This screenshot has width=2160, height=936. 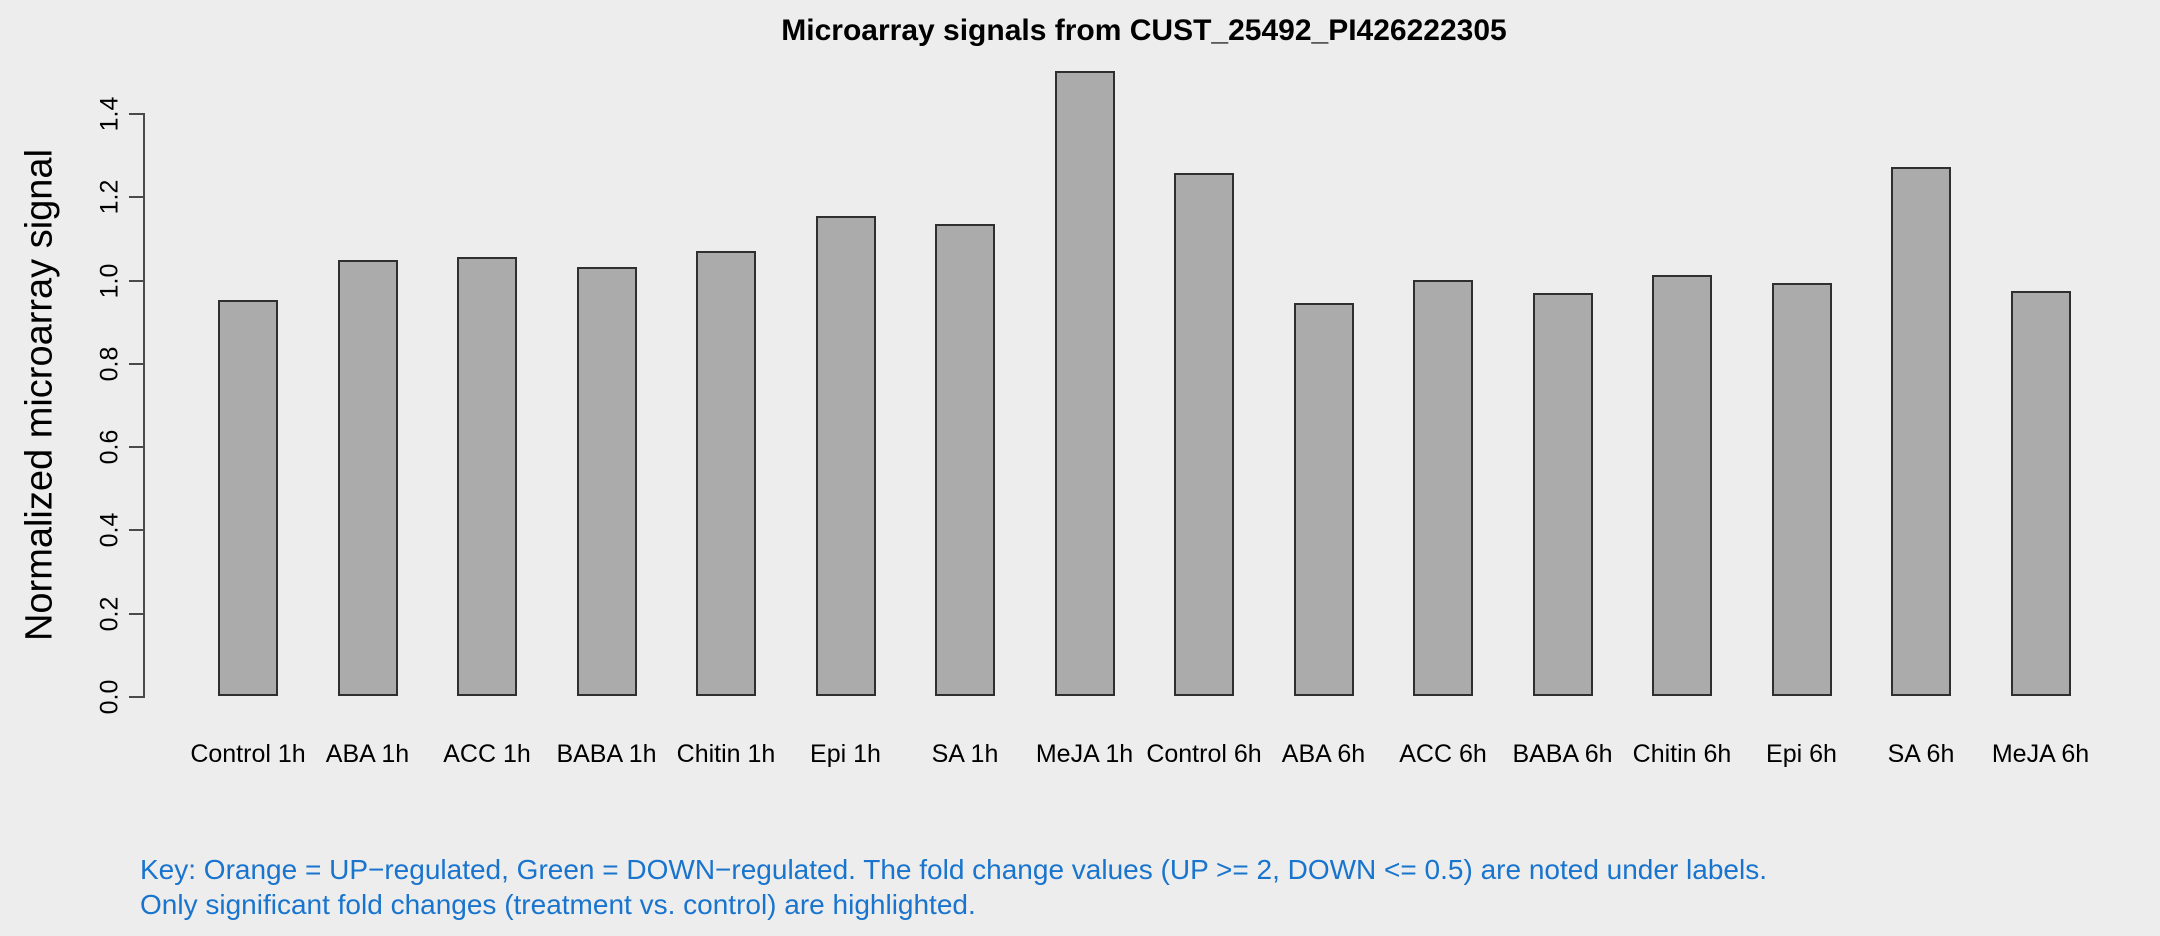 I want to click on x-tick-label: SA 6h, so click(x=1921, y=754).